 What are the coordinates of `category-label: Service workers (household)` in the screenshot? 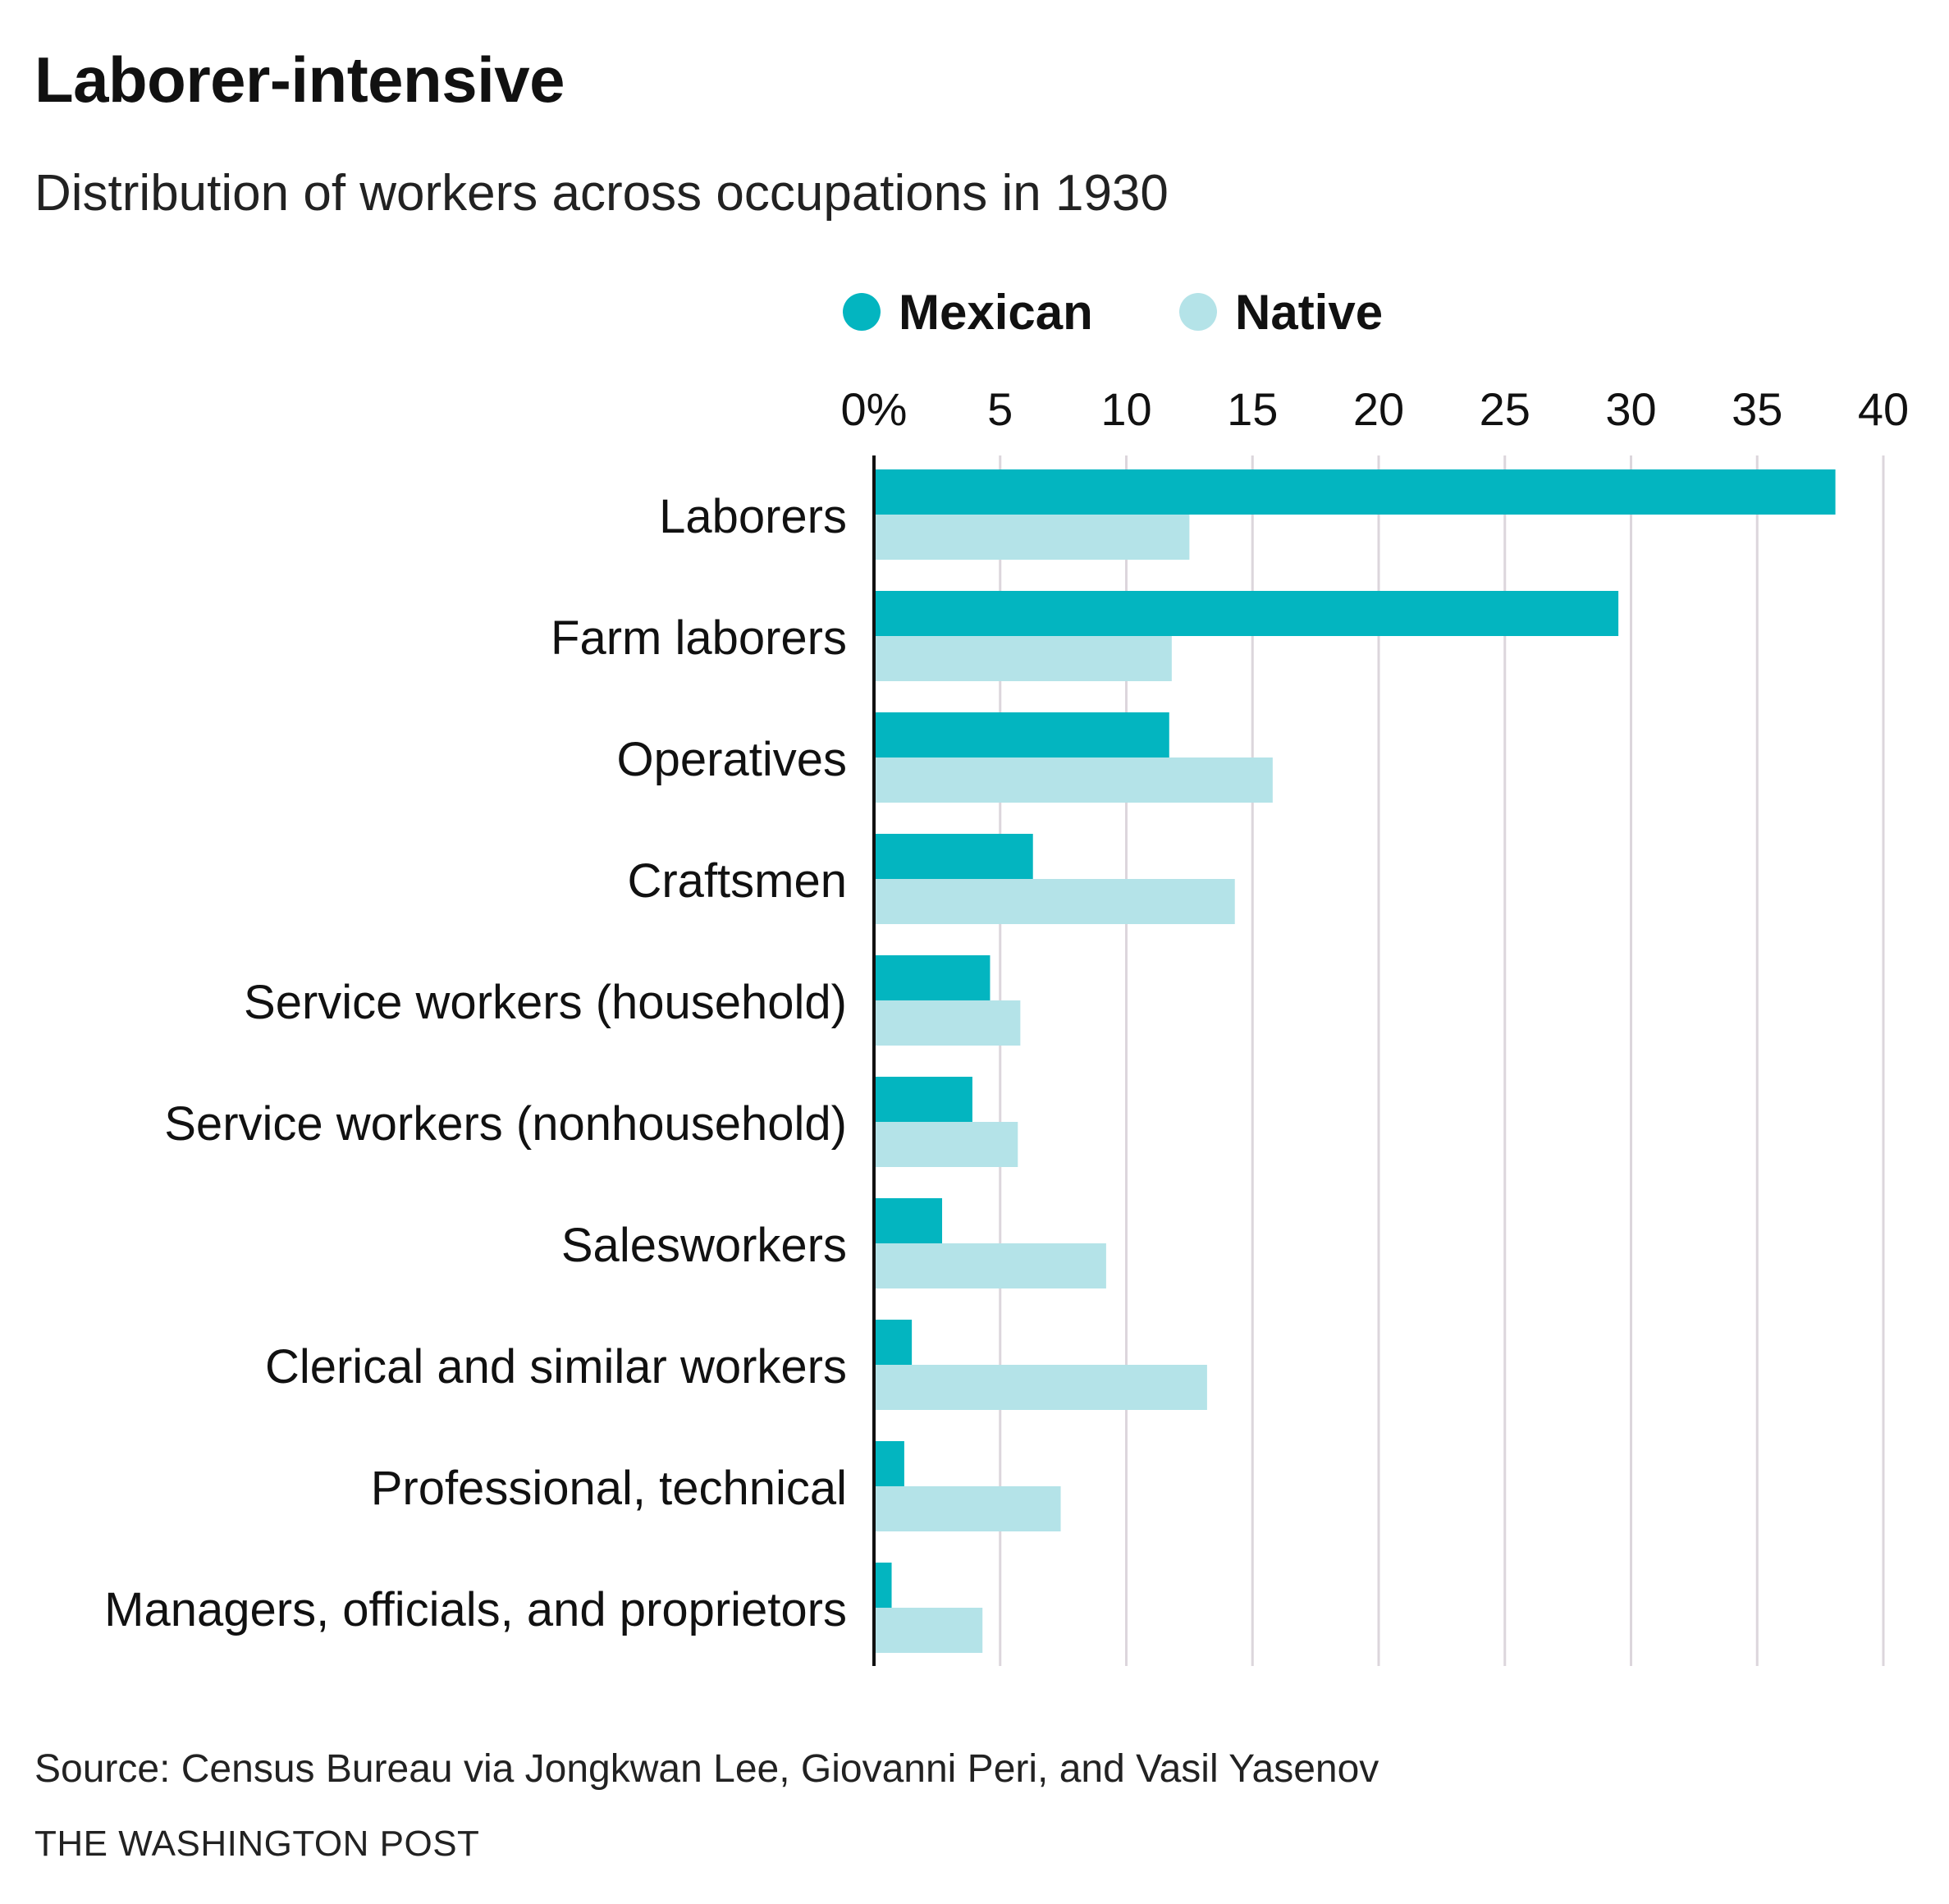 It's located at (545, 1002).